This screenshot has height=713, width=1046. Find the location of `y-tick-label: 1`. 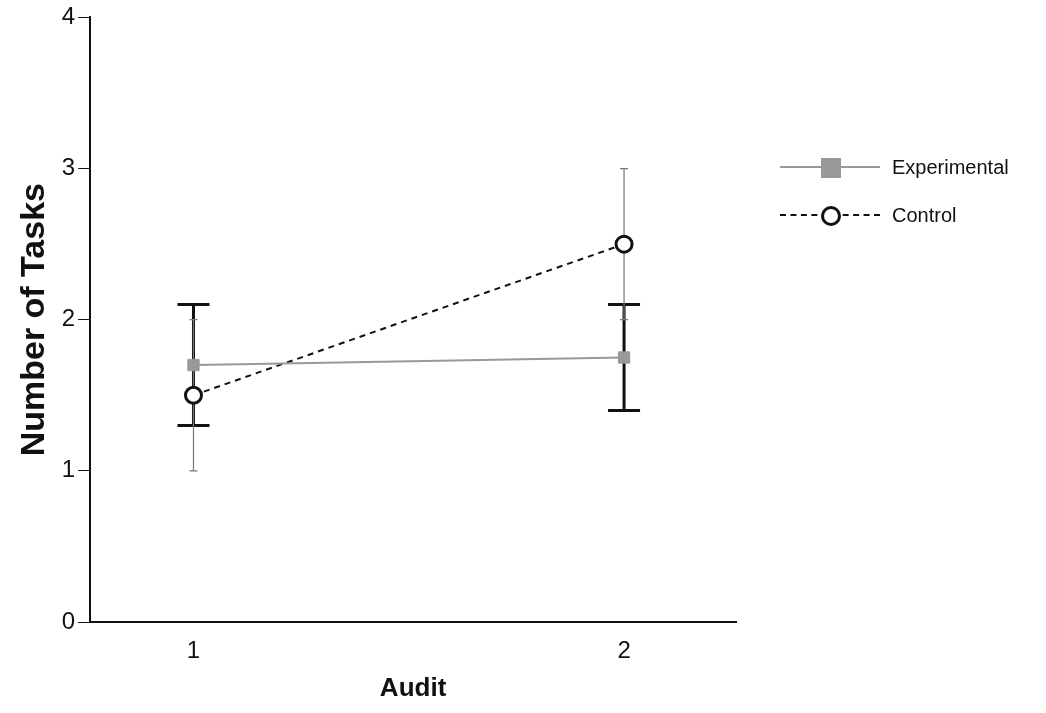

y-tick-label: 1 is located at coordinates (68, 469).